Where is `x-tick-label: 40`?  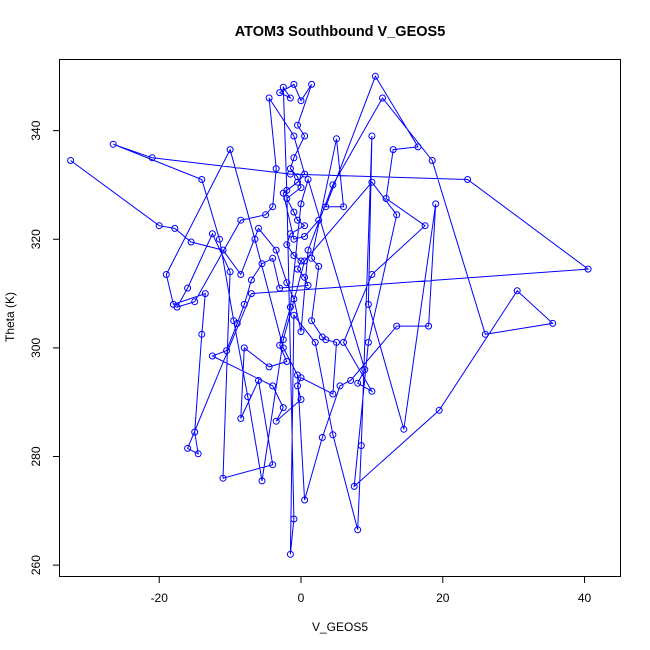
x-tick-label: 40 is located at coordinates (585, 598).